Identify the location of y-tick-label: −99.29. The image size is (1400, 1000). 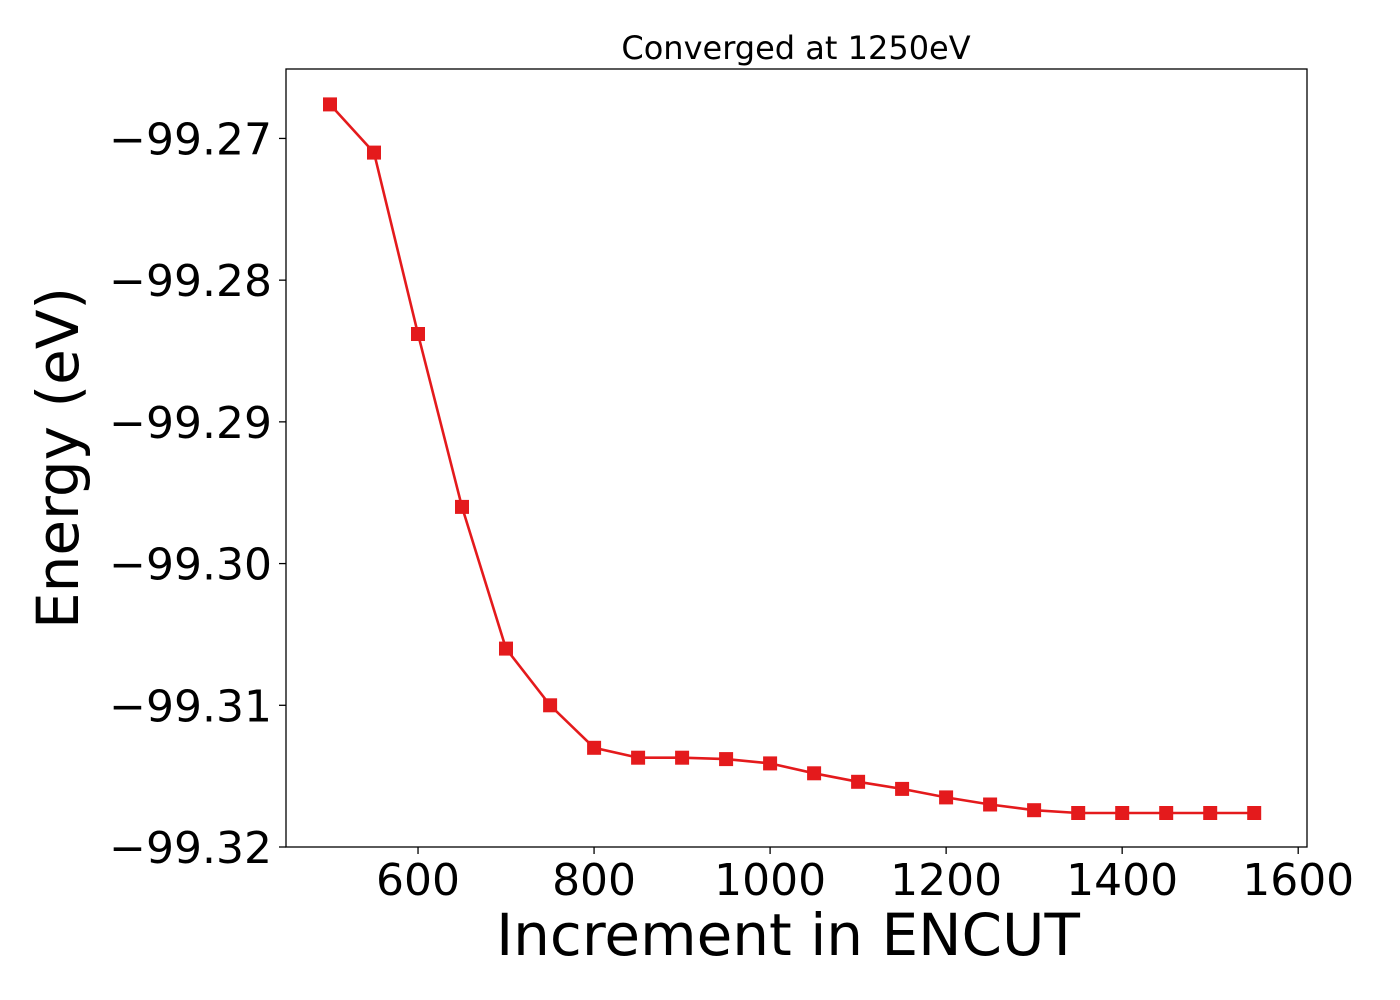
(190, 423).